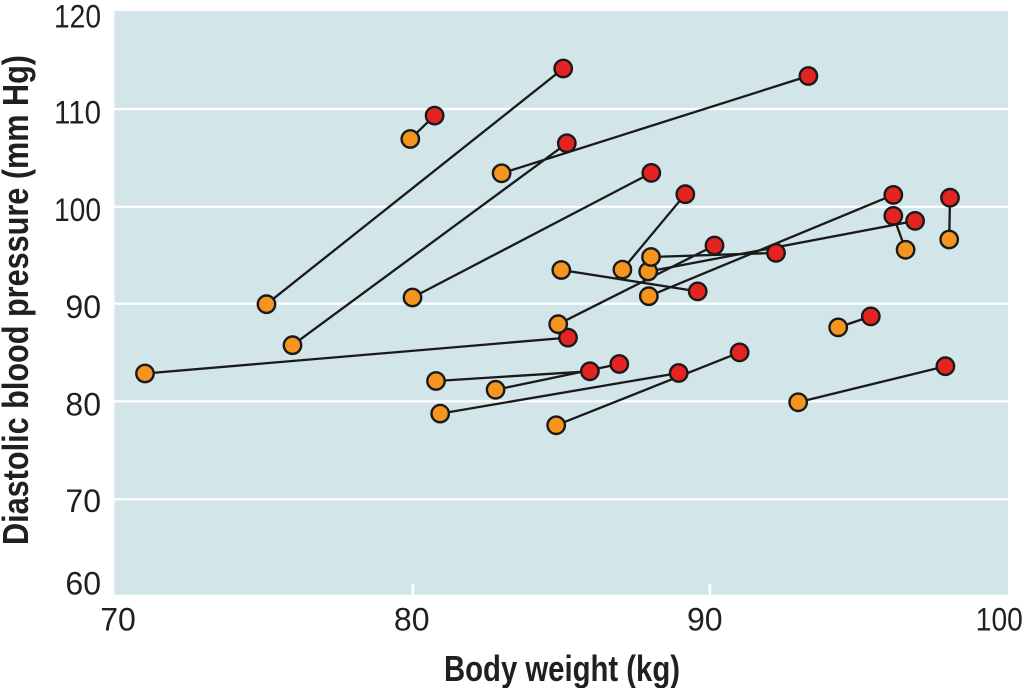  I want to click on svg-text: 120, so click(77, 17).